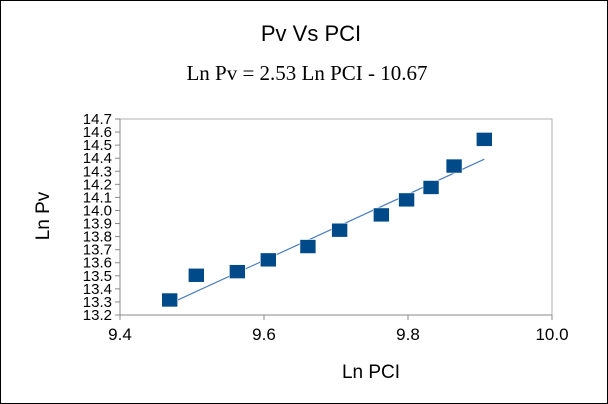 The height and width of the screenshot is (404, 608). What do you see at coordinates (97, 276) in the screenshot?
I see `y-tick-label: 13.5` at bounding box center [97, 276].